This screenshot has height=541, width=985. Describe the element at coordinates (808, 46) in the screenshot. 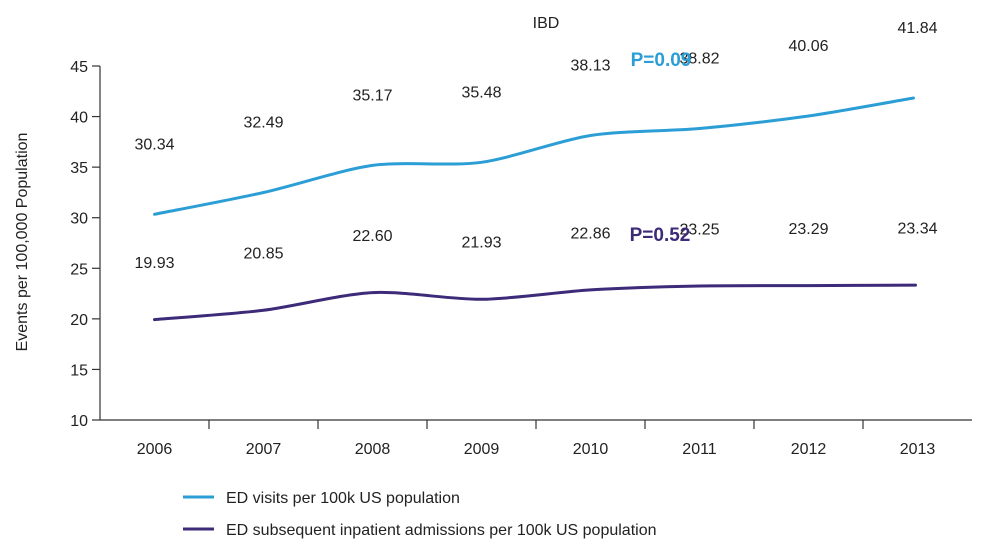

I see `data-label: 40.06` at that location.